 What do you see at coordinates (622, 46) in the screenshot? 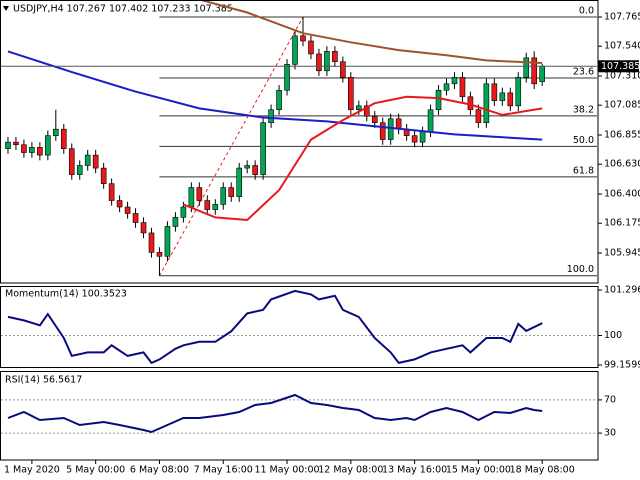
I see `y-tick-label: 107.540` at bounding box center [622, 46].